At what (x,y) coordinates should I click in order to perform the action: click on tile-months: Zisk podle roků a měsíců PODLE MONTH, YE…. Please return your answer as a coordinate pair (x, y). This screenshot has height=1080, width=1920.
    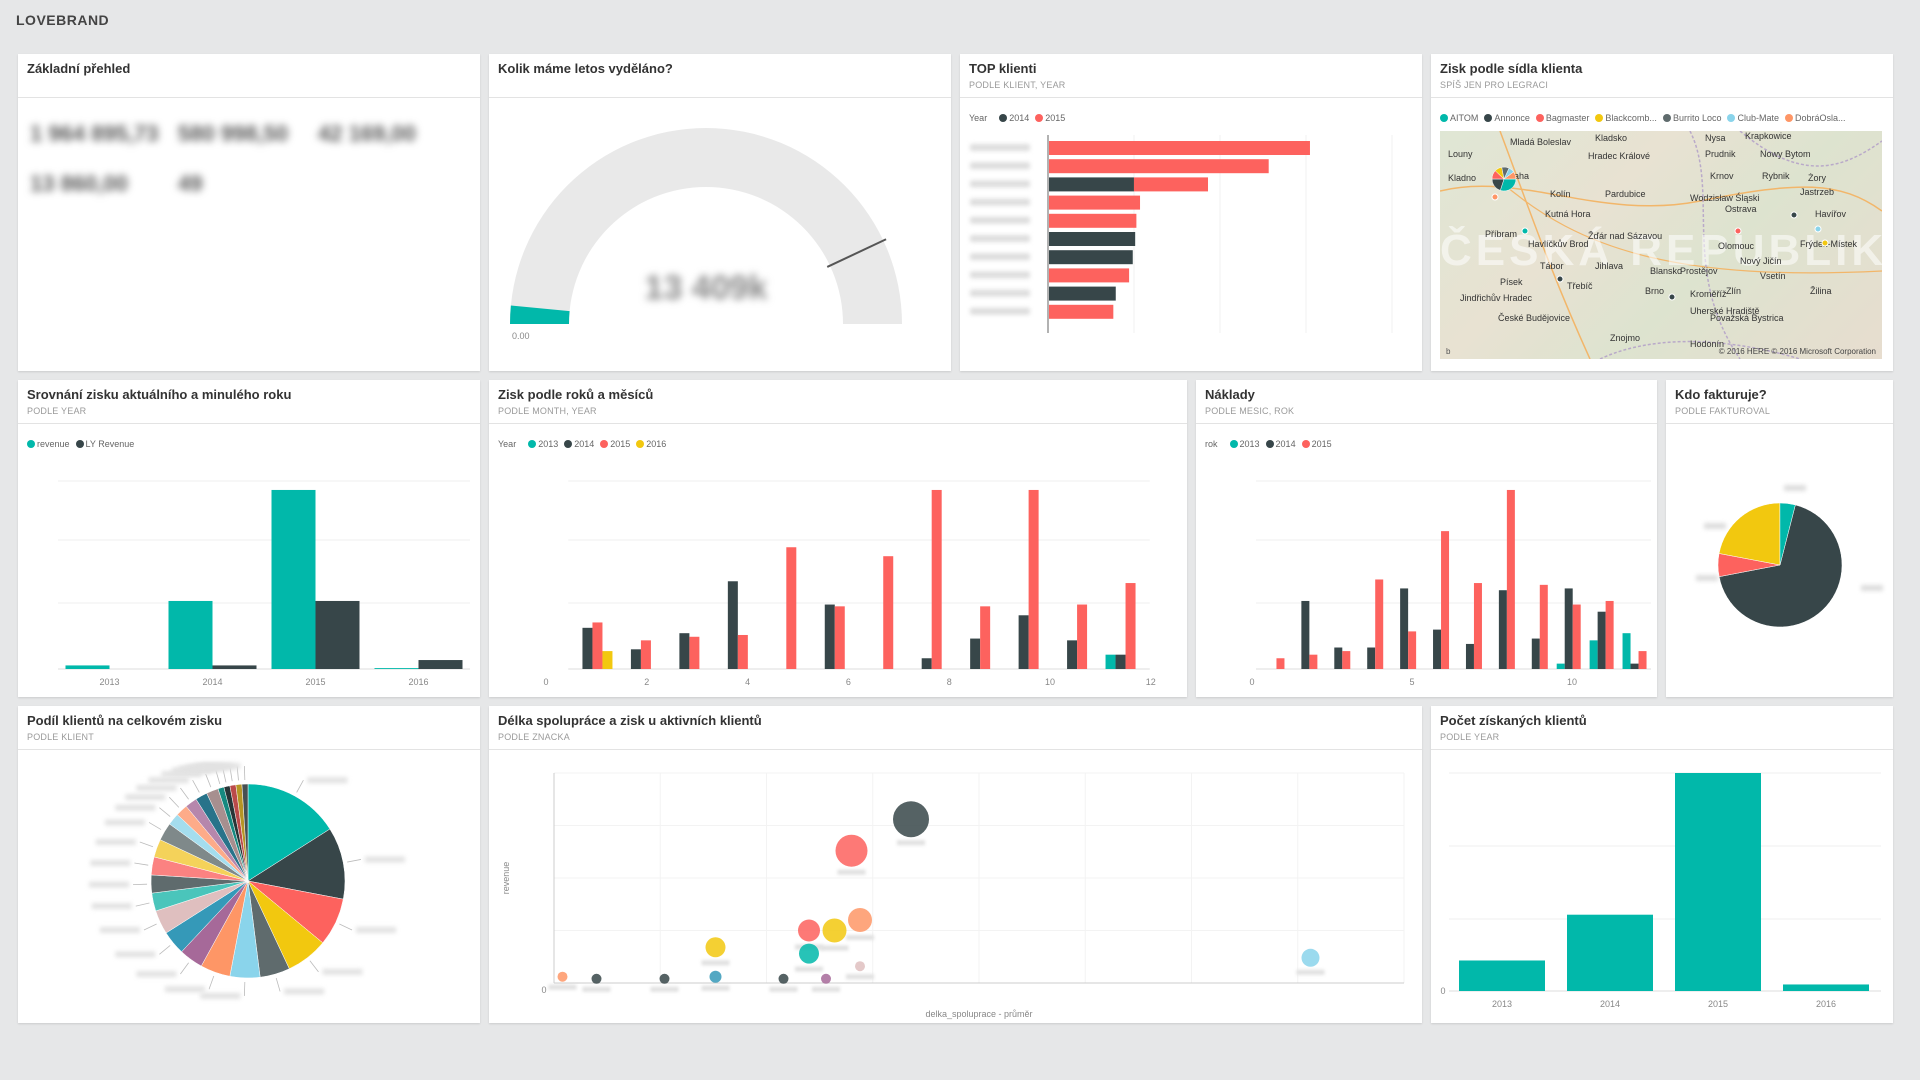
    Looking at the image, I should click on (838, 538).